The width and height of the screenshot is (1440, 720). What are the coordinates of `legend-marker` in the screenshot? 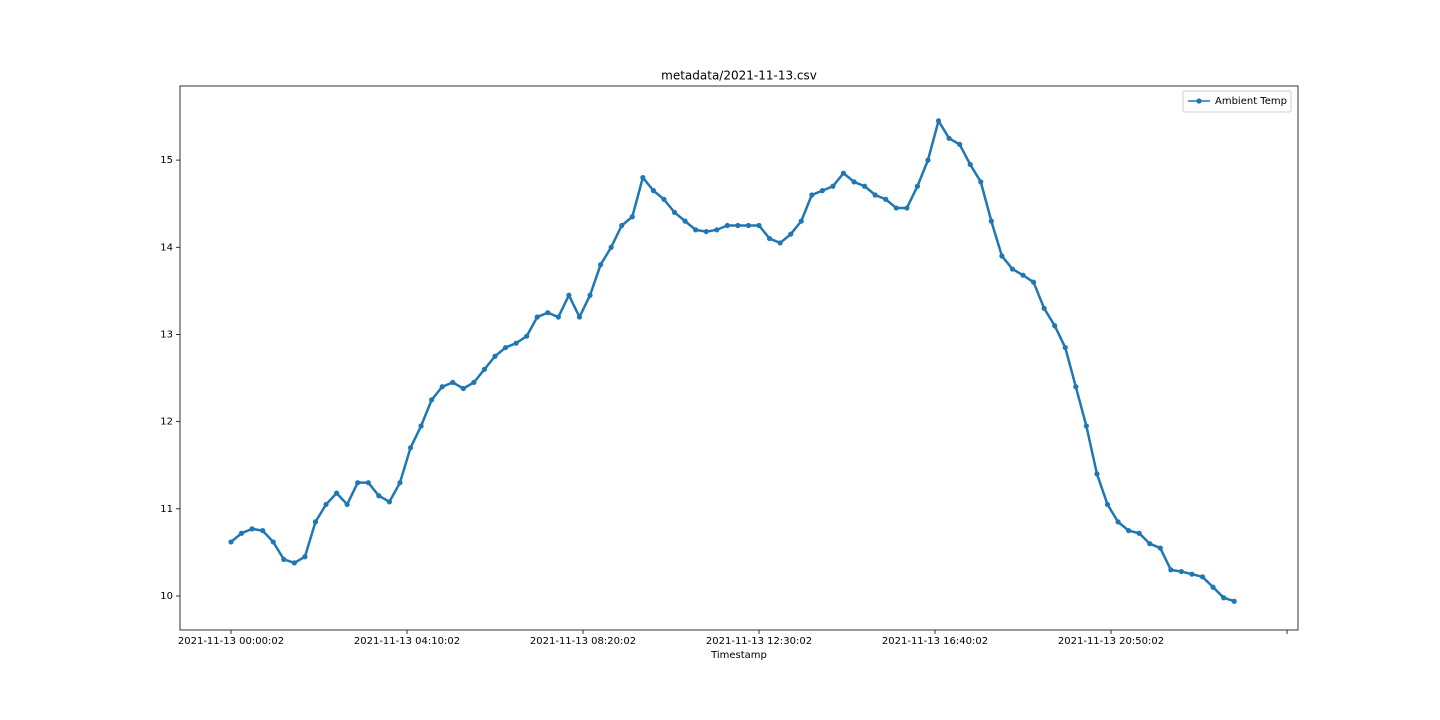 It's located at (1199, 101).